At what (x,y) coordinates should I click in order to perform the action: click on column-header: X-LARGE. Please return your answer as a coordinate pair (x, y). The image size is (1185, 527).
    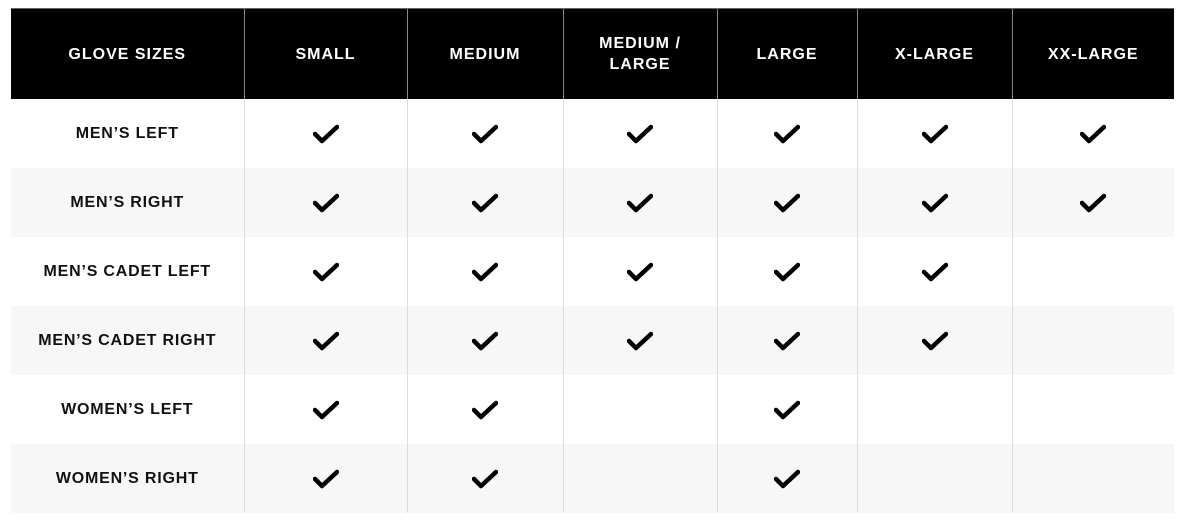
    Looking at the image, I should click on (934, 53).